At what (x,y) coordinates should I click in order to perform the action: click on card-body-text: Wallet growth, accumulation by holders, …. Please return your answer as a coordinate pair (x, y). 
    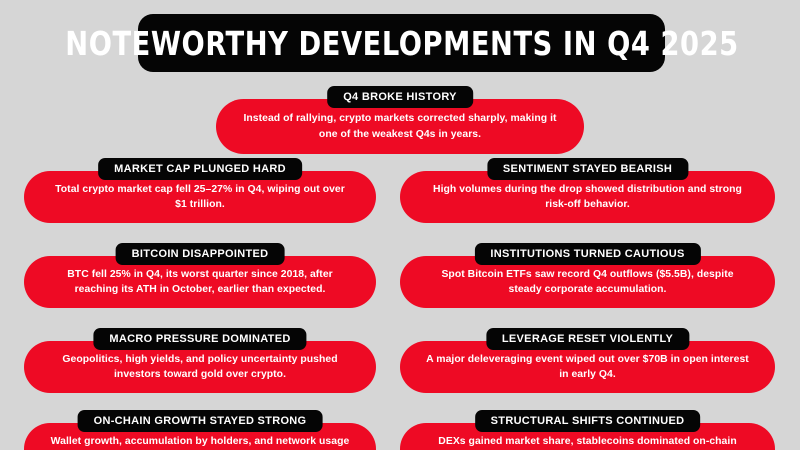
    Looking at the image, I should click on (200, 441).